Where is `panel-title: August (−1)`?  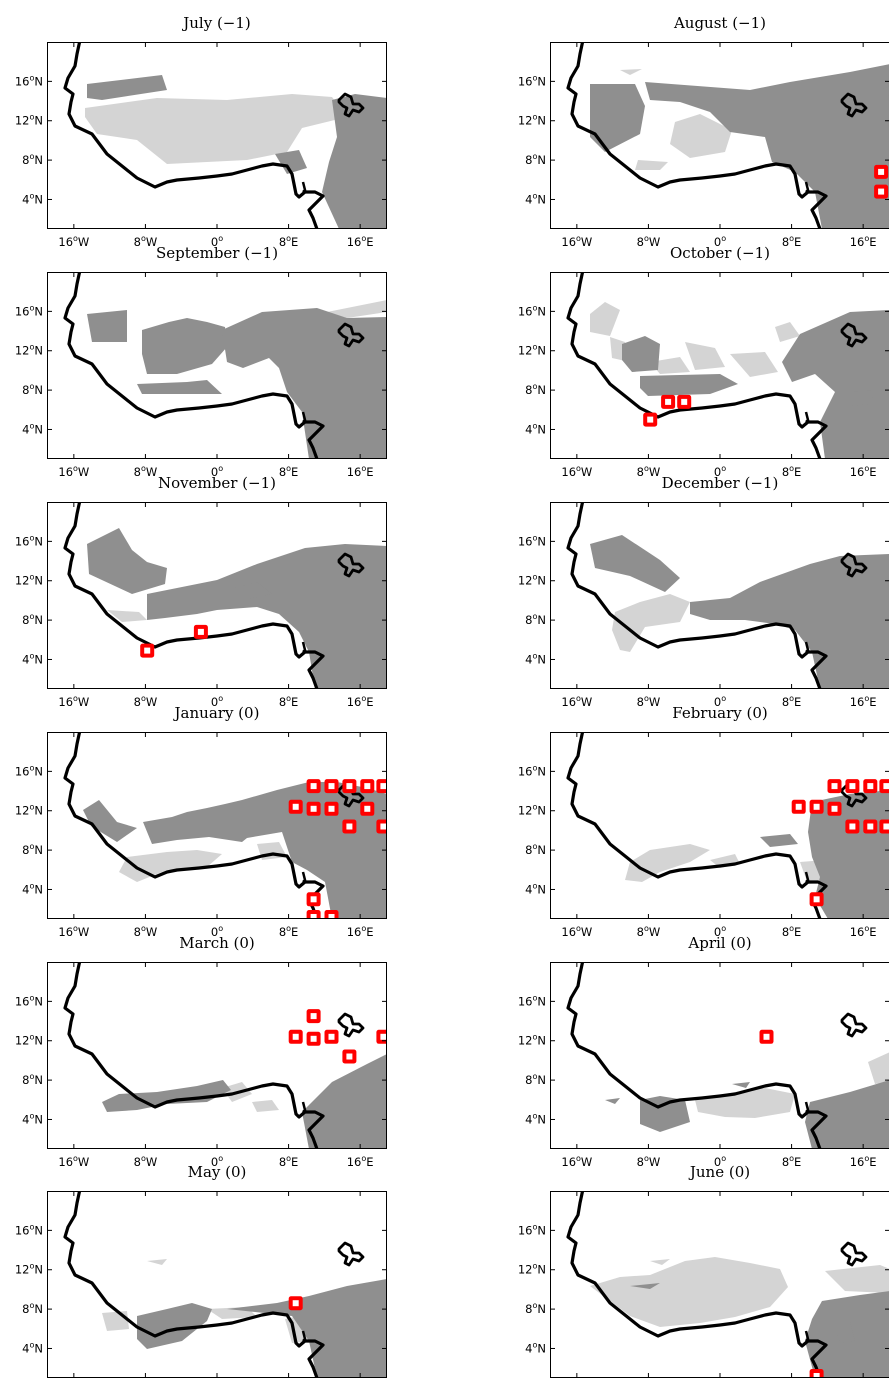
panel-title: August (−1) is located at coordinates (719, 23).